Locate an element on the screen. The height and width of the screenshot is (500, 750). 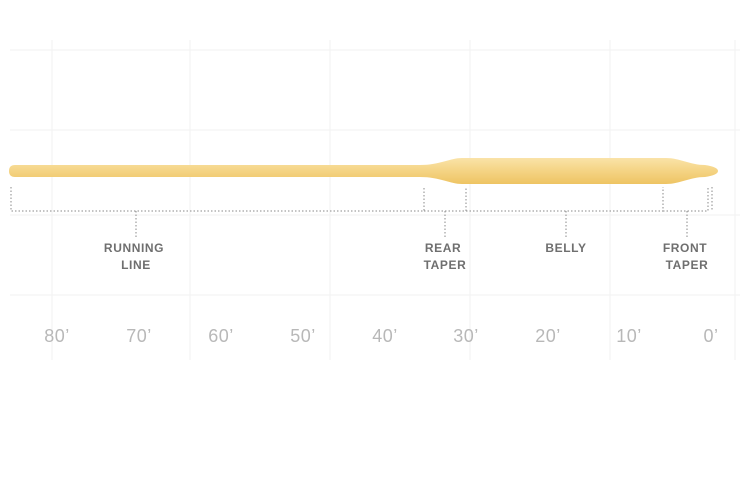
front-taper-label: FRONT TAPER is located at coordinates (687, 256).